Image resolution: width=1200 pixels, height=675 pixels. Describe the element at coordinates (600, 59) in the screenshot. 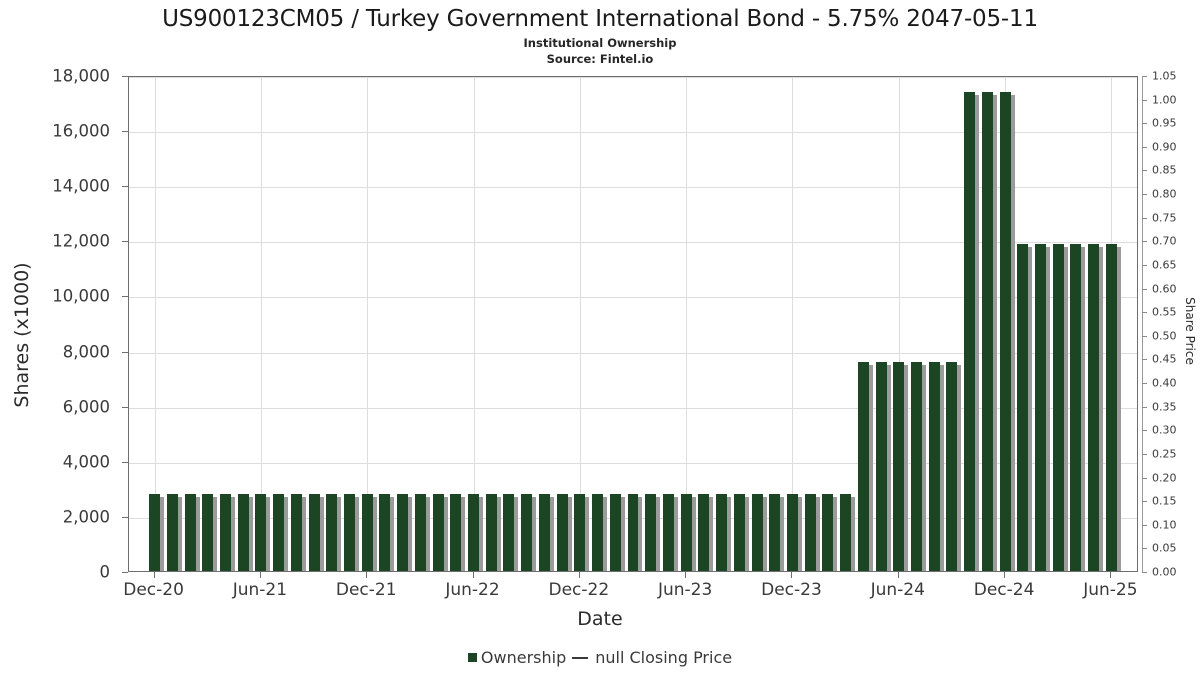

I see `chart-source: Source: Fintel.io` at that location.